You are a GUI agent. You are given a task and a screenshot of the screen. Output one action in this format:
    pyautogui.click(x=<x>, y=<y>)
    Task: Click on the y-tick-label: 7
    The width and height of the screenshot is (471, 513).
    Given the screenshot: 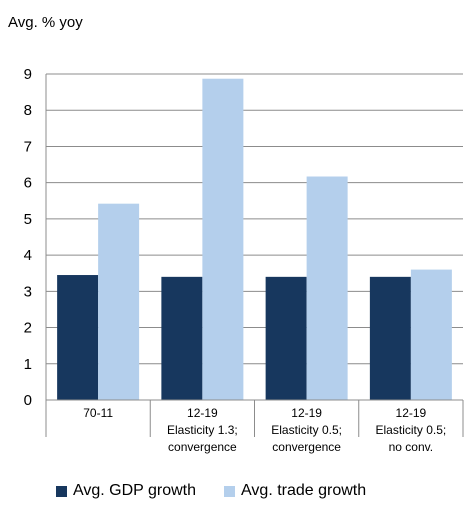 What is the action you would take?
    pyautogui.click(x=28, y=146)
    